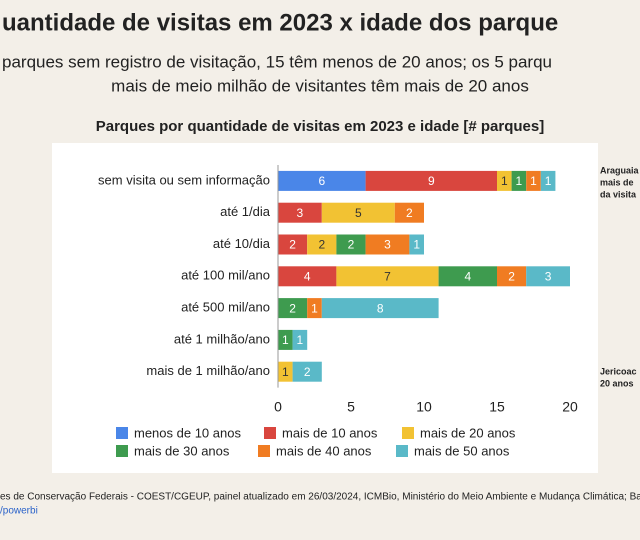 The width and height of the screenshot is (640, 540). I want to click on side-note: Jericoac, so click(618, 371).